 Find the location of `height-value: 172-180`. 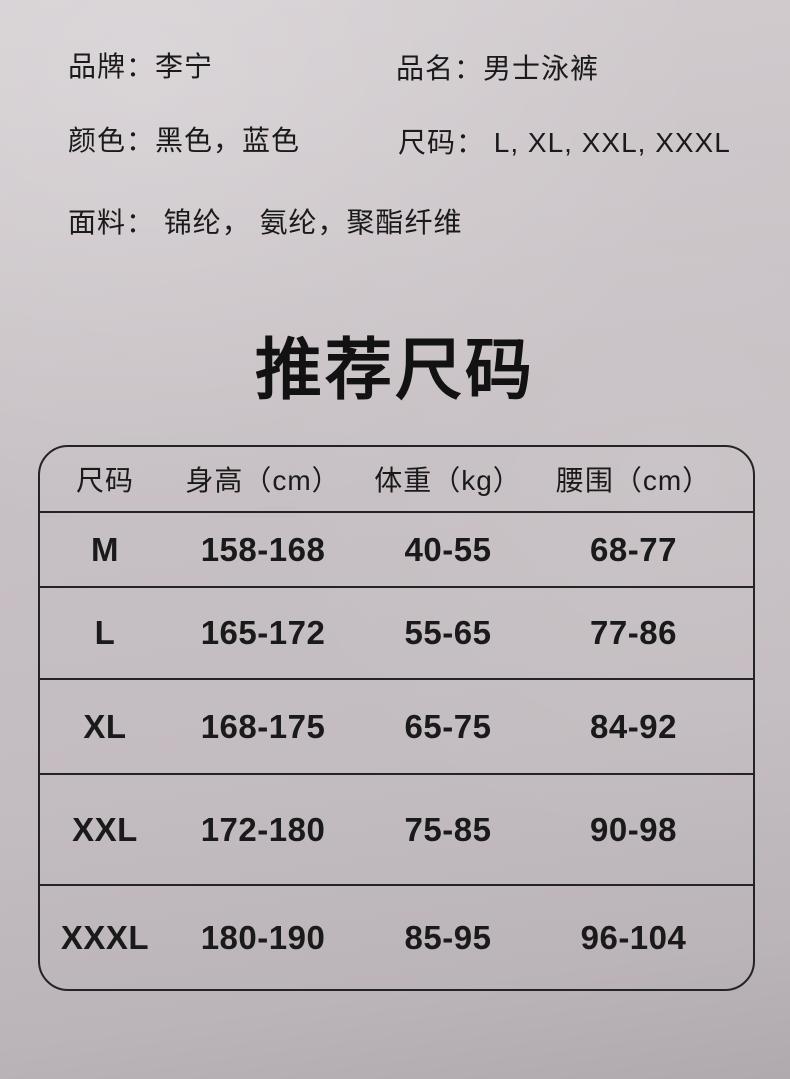

height-value: 172-180 is located at coordinates (263, 829).